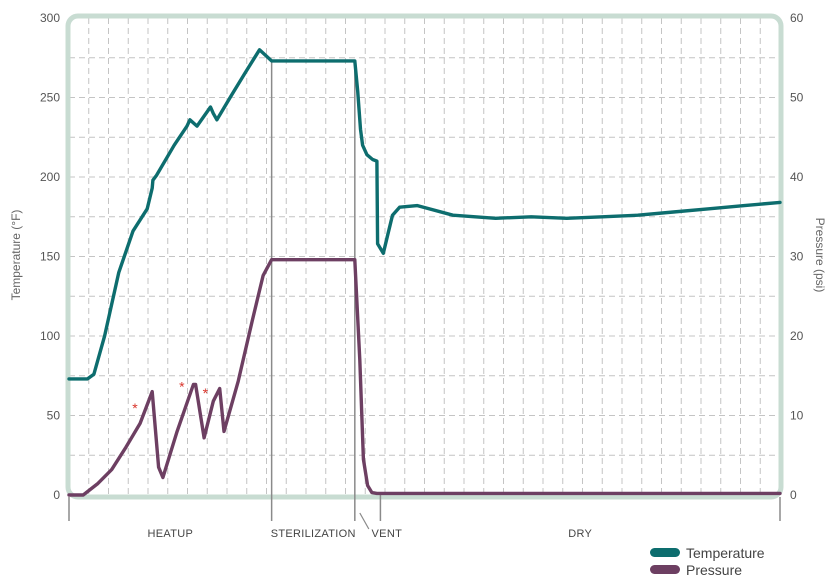 The width and height of the screenshot is (832, 578). I want to click on y-tick-label: 150, so click(50, 257).